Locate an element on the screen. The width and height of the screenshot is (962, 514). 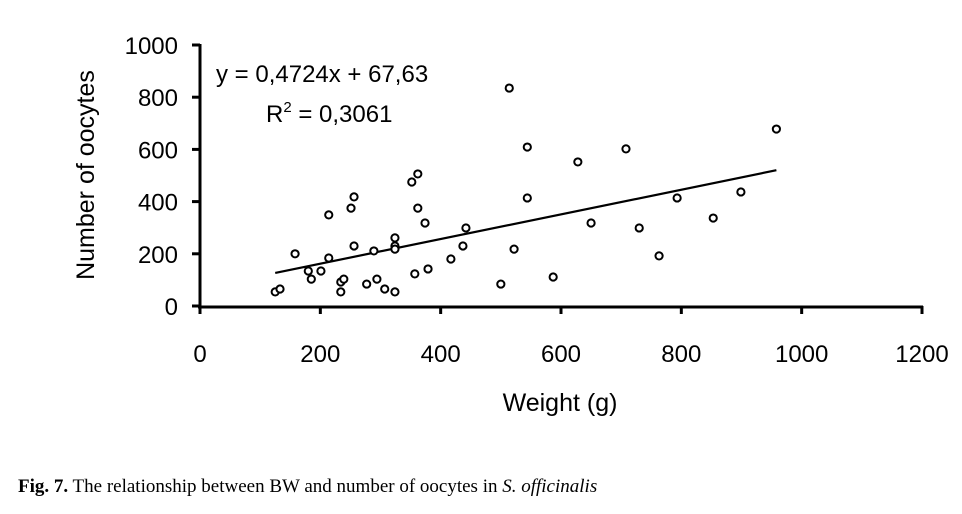
x-axis-label: Weight (g) is located at coordinates (560, 403).